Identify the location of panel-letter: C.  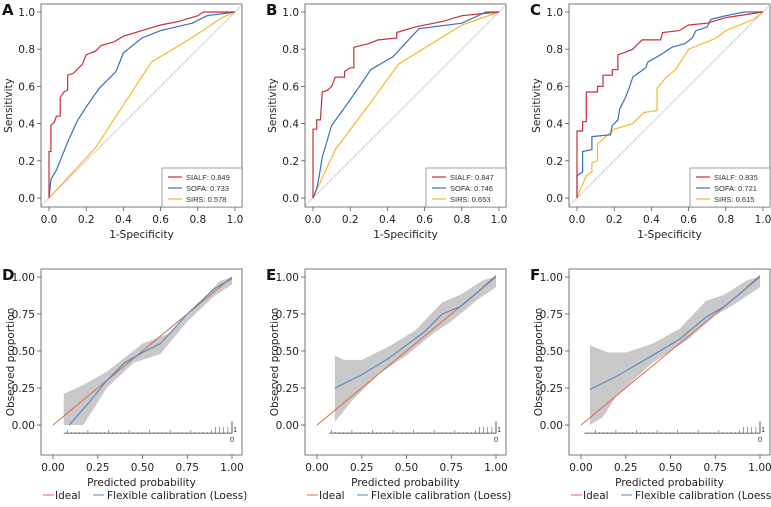
(535, 10).